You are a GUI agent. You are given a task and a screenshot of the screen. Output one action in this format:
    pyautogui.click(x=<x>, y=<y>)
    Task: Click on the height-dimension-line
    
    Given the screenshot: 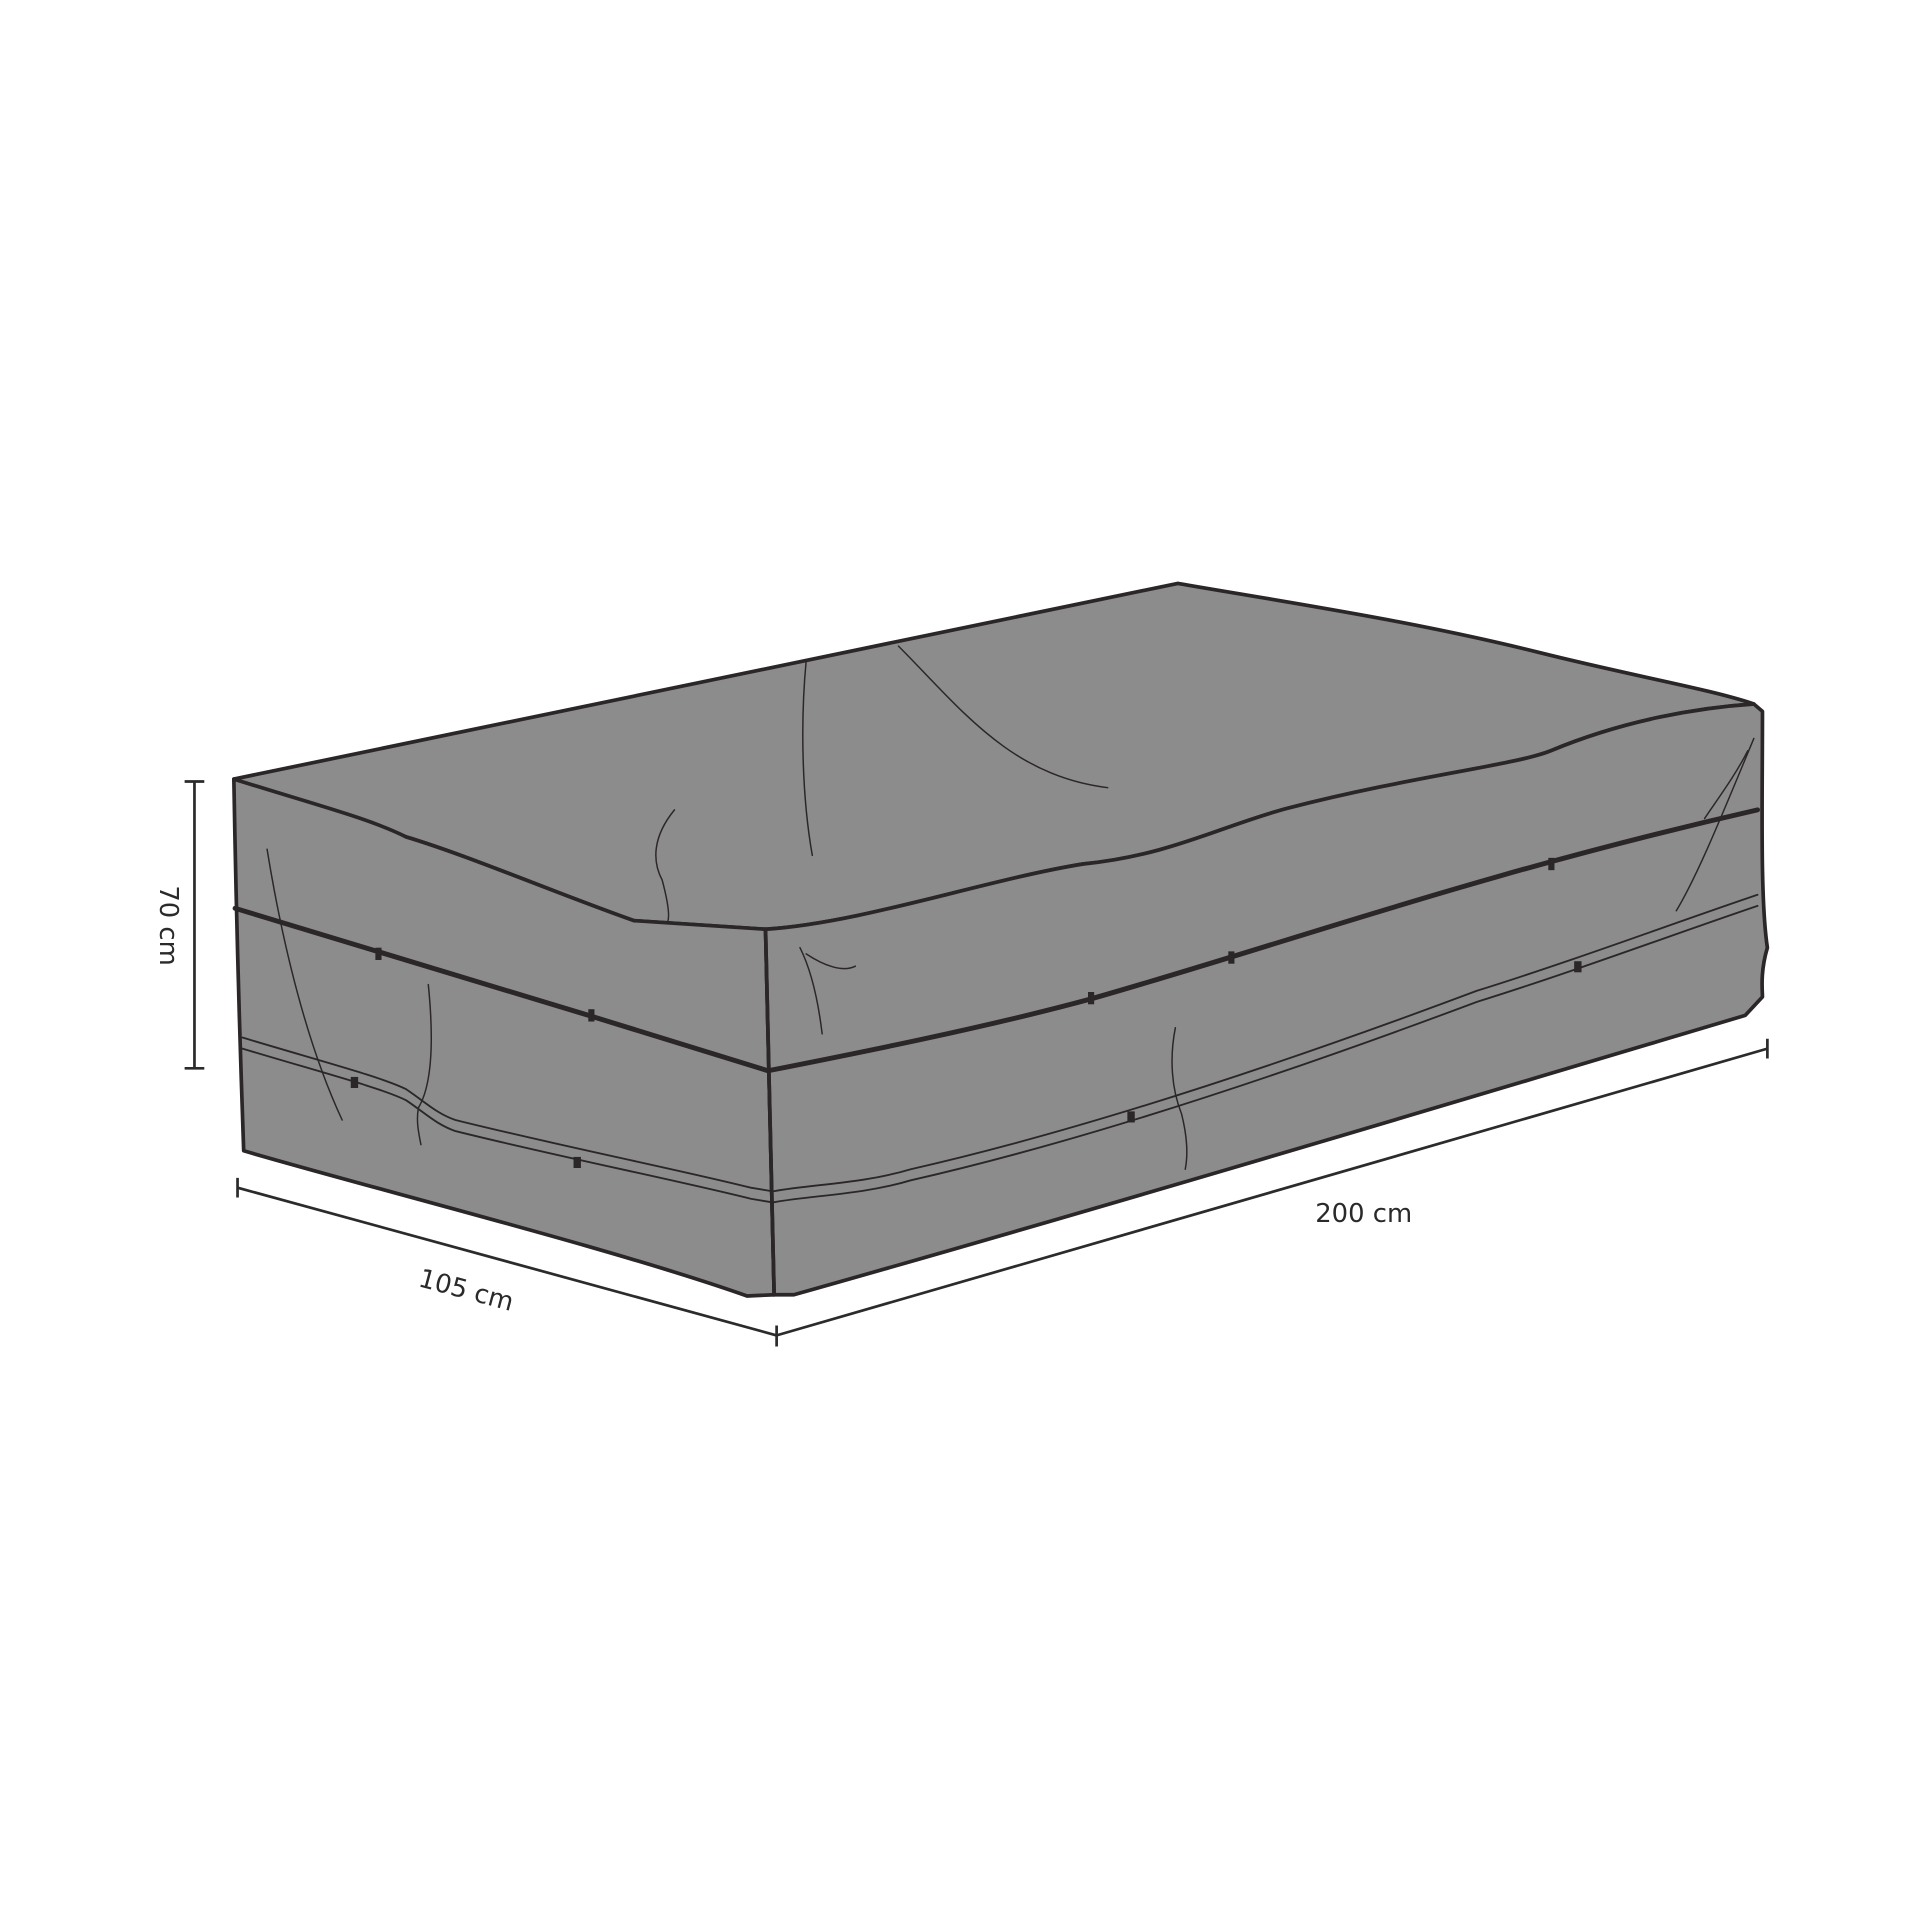 What is the action you would take?
    pyautogui.click(x=194, y=925)
    